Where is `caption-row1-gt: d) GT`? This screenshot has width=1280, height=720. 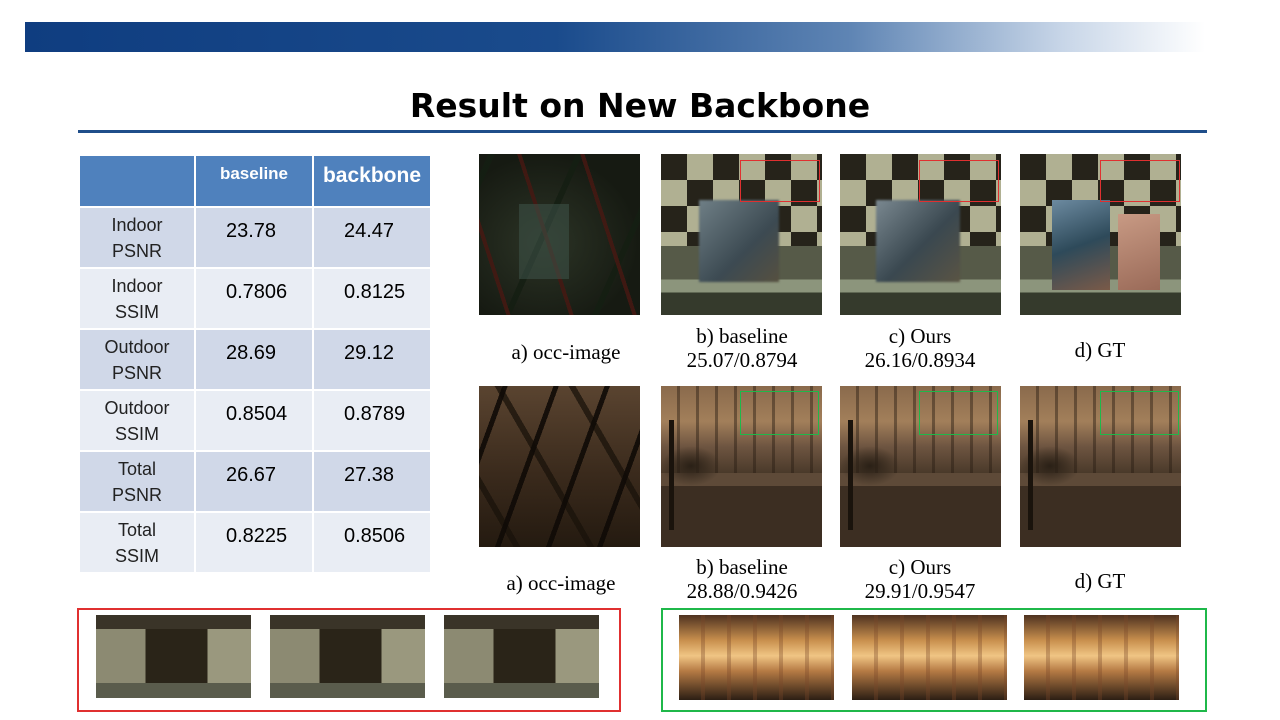
caption-row1-gt: d) GT is located at coordinates (1100, 350).